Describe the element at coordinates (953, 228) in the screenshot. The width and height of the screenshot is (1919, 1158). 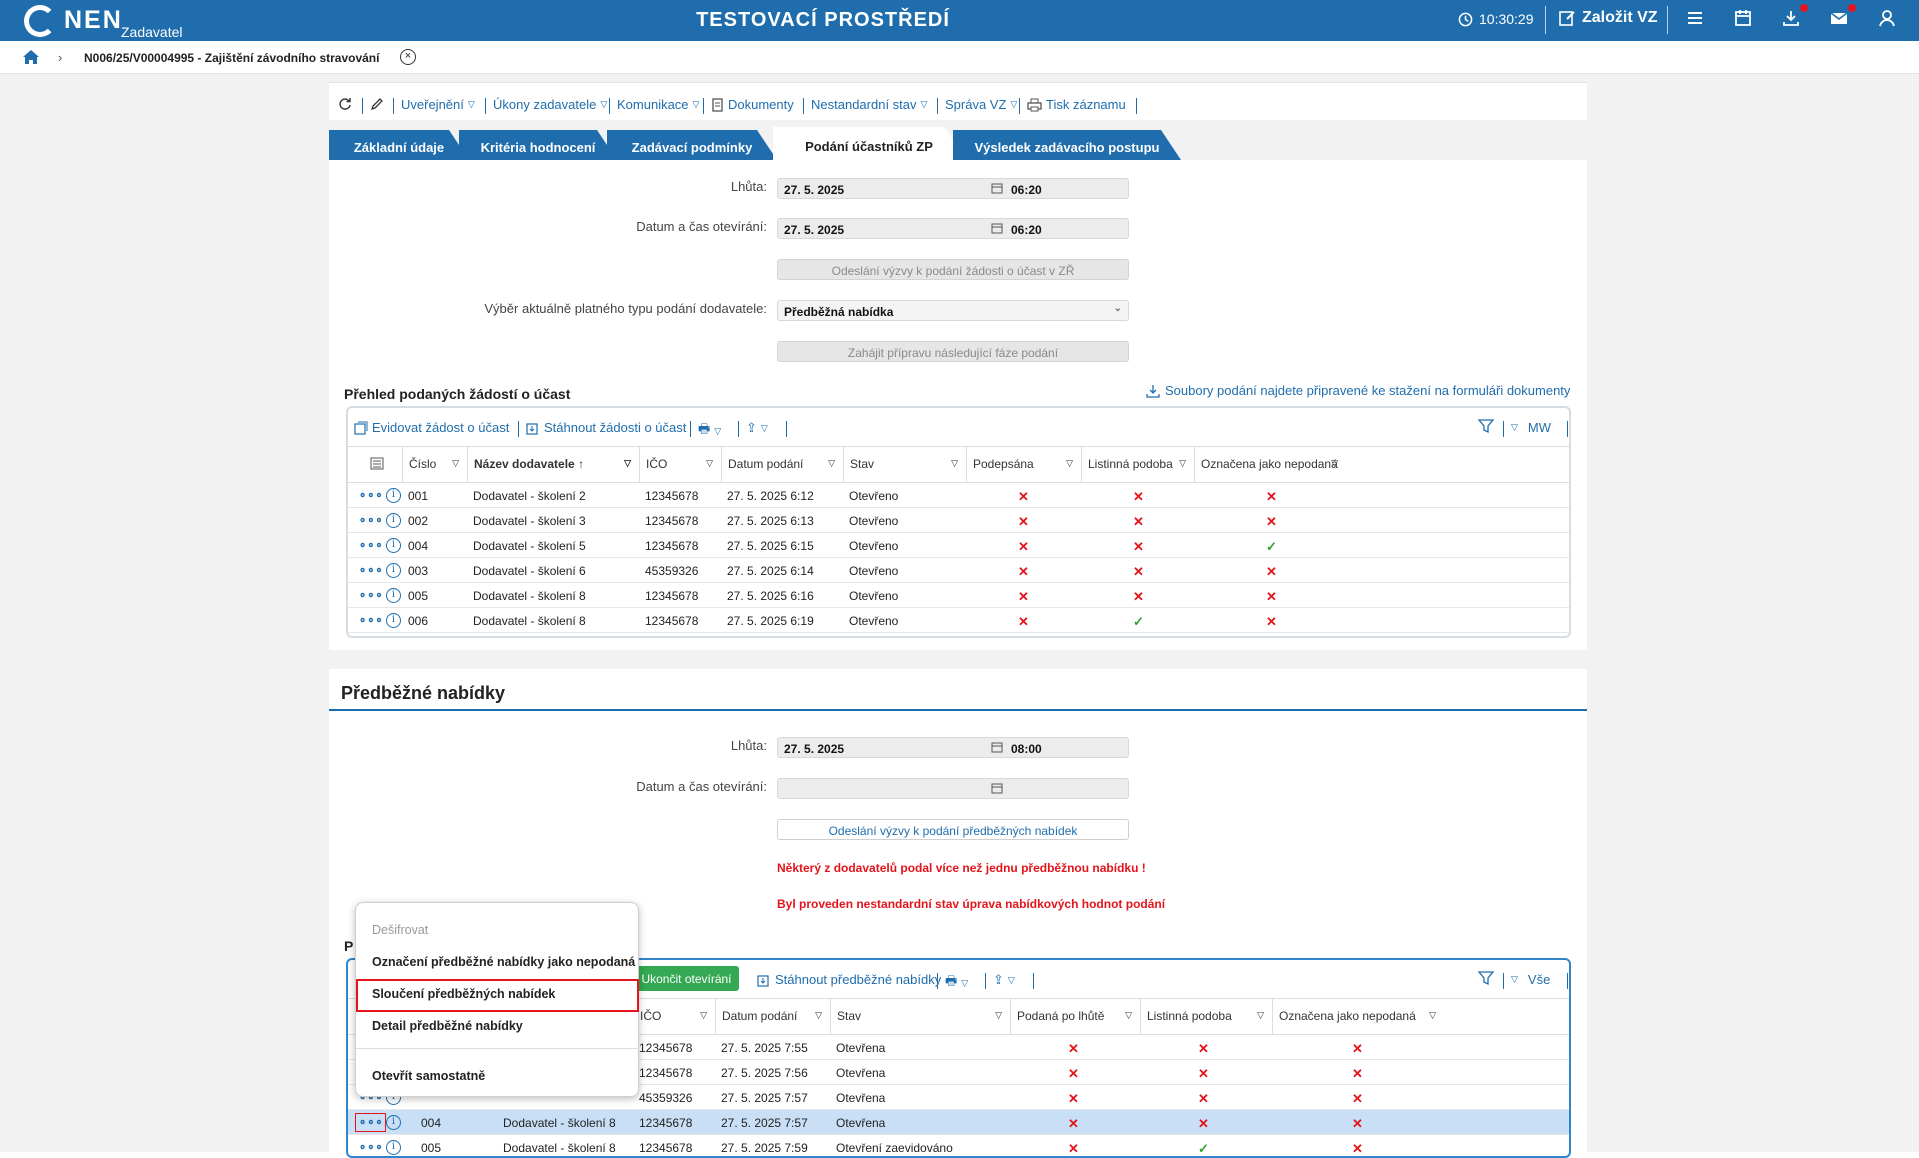
I see `open-datetime-field: 27. 5. 2025 06:20` at that location.